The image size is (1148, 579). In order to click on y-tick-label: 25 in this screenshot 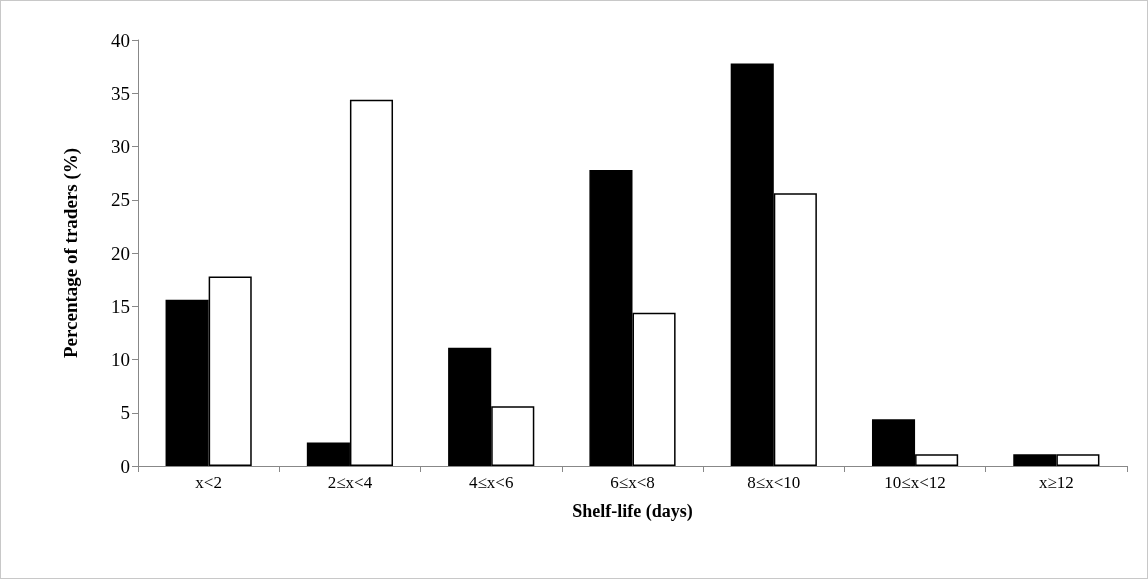, I will do `click(120, 200)`.